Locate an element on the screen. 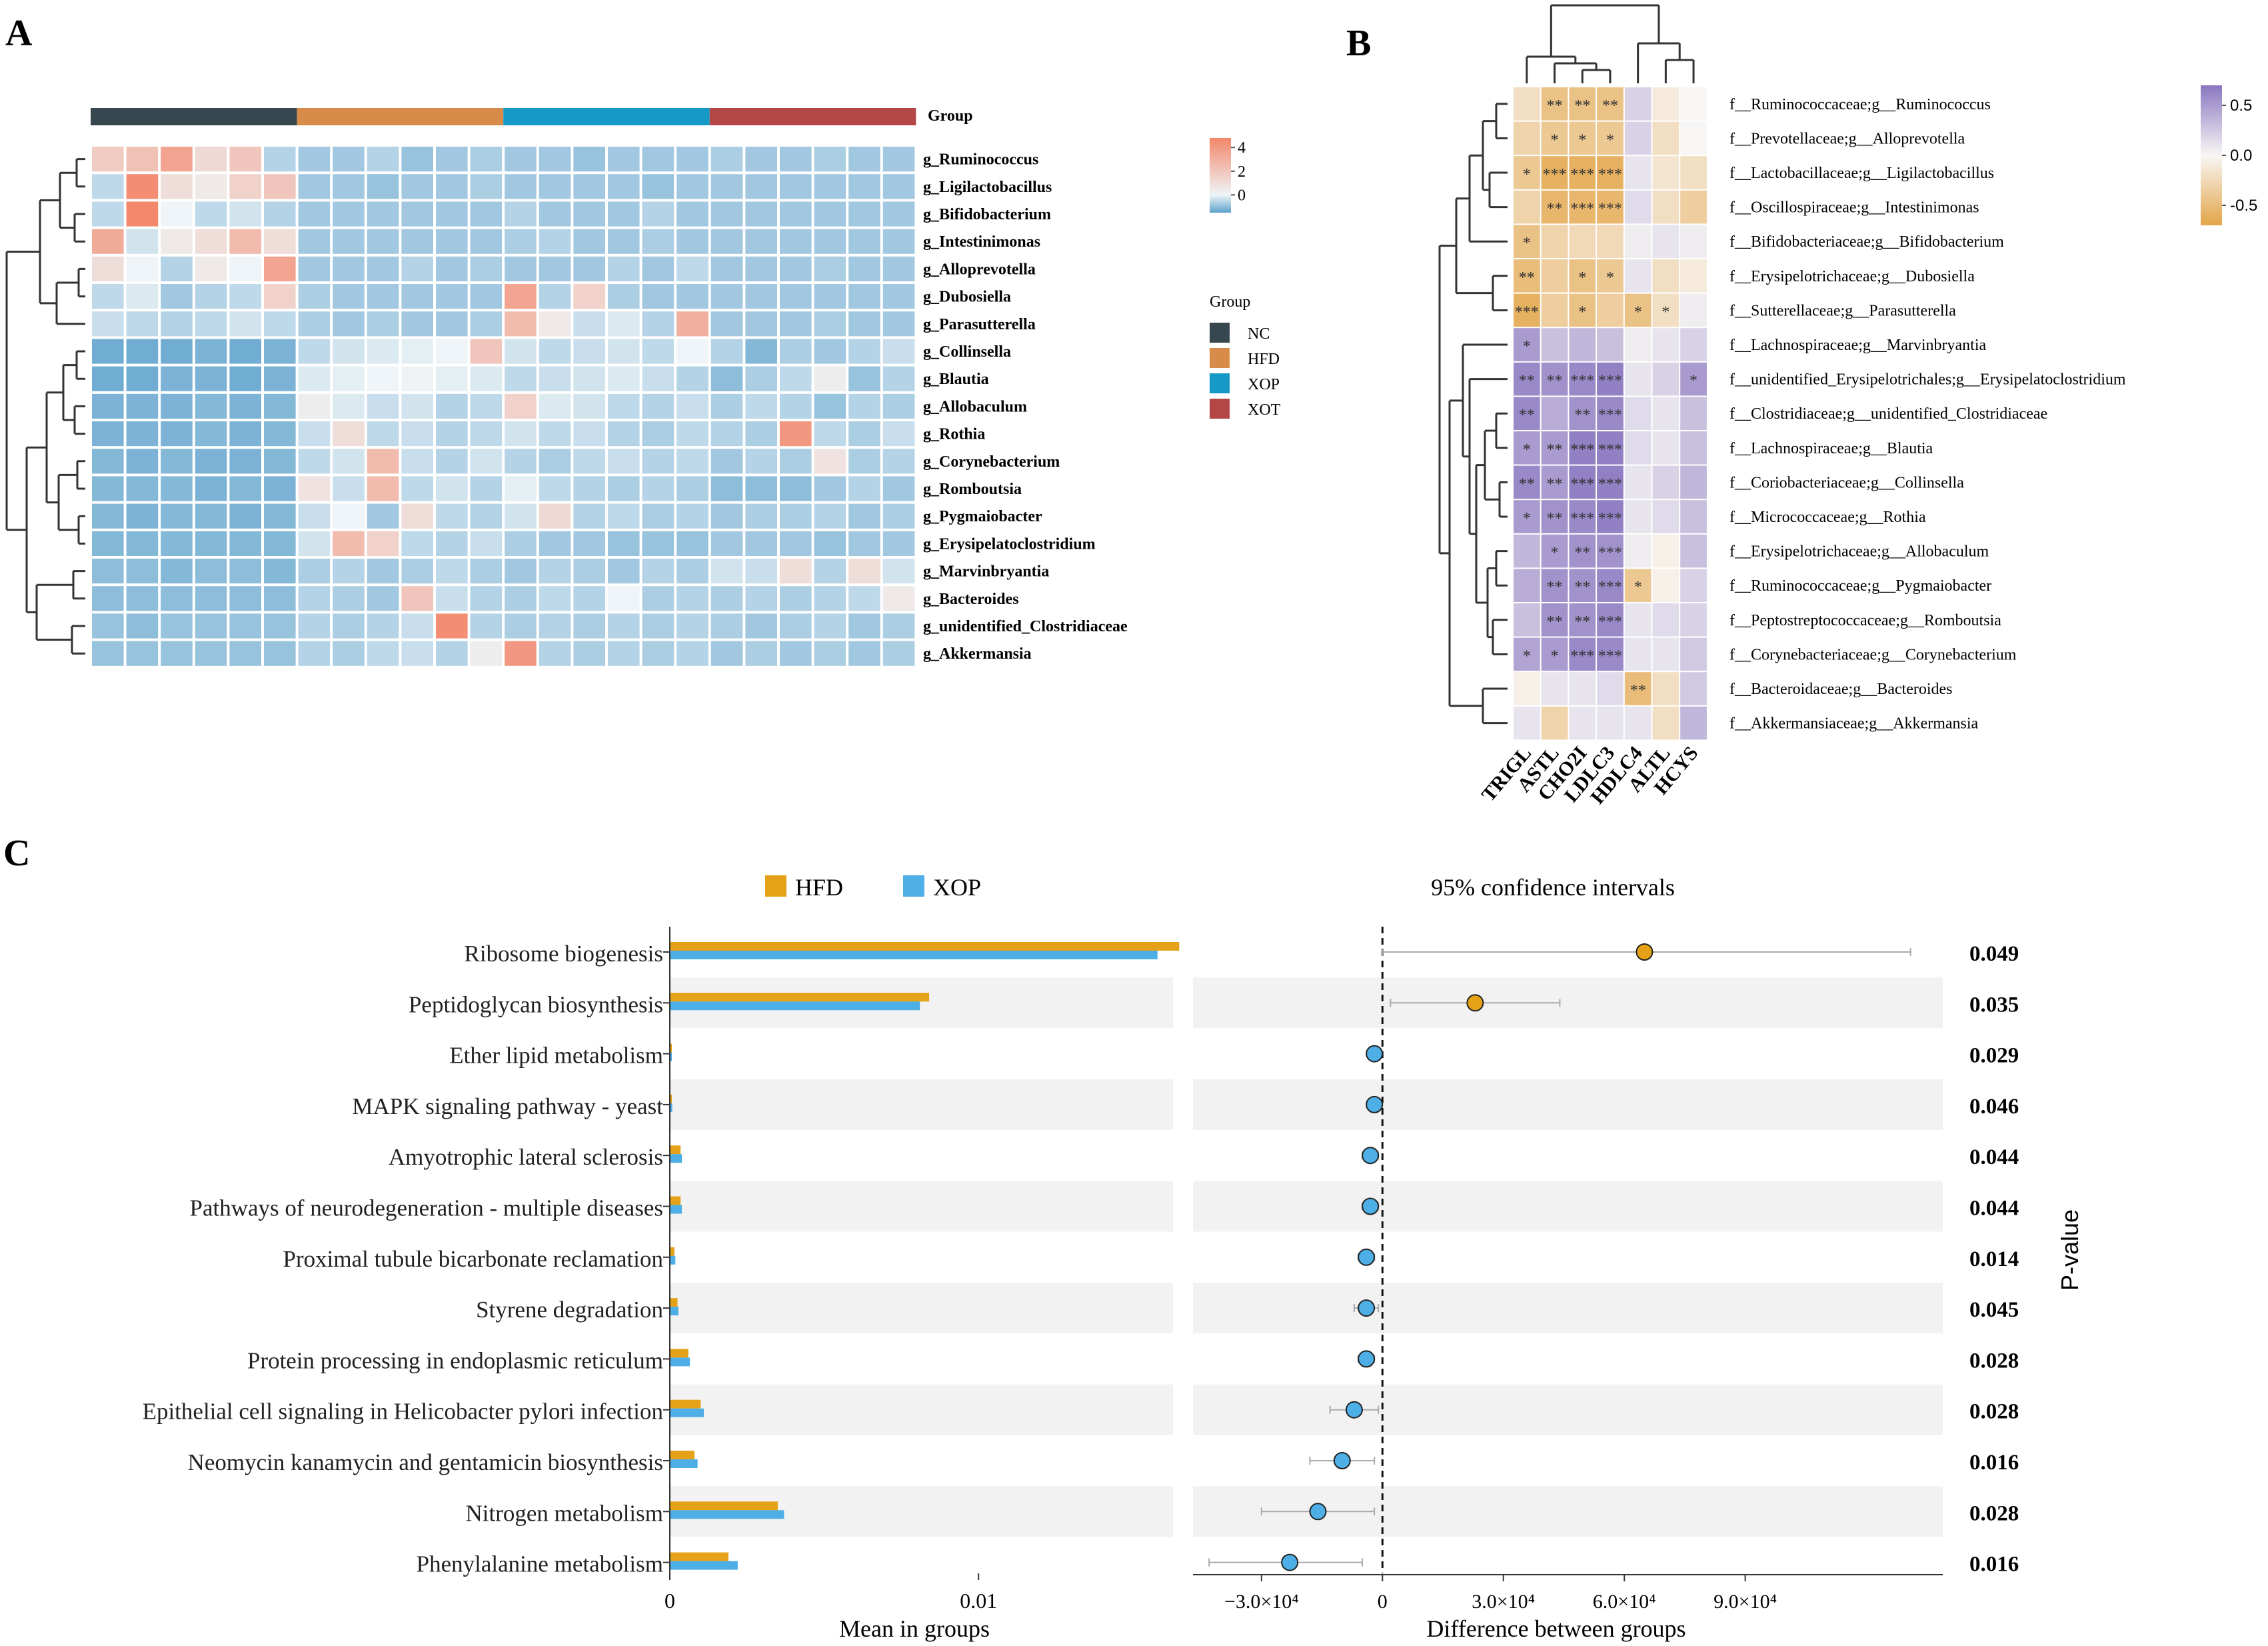  p-value: 0.014 is located at coordinates (1994, 1259).